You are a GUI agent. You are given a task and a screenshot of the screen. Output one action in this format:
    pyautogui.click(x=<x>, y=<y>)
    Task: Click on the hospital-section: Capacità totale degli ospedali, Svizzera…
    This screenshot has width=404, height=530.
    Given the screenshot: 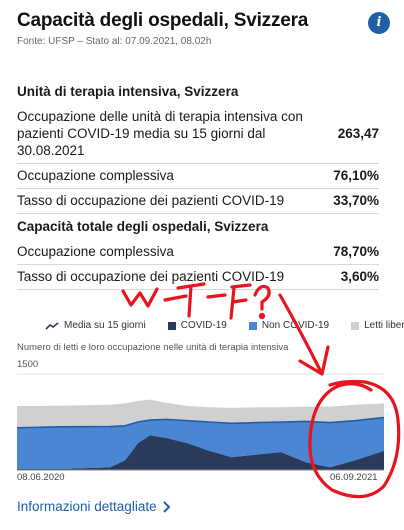 What is the action you would take?
    pyautogui.click(x=198, y=254)
    